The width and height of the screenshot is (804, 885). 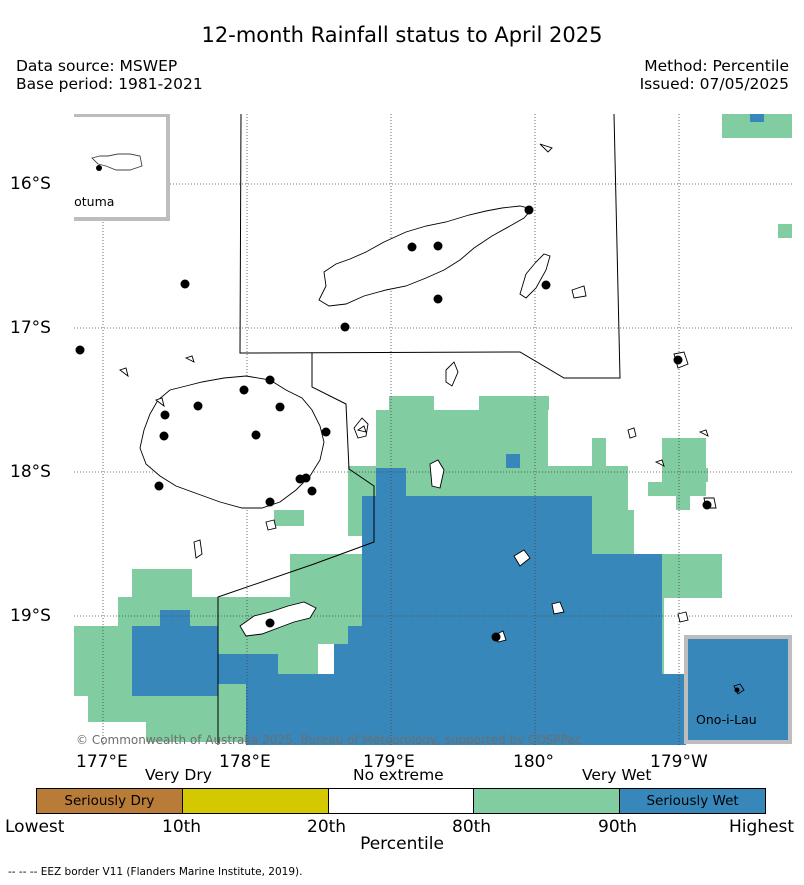 I want to click on lat-label-17s: 17°S, so click(x=30, y=328).